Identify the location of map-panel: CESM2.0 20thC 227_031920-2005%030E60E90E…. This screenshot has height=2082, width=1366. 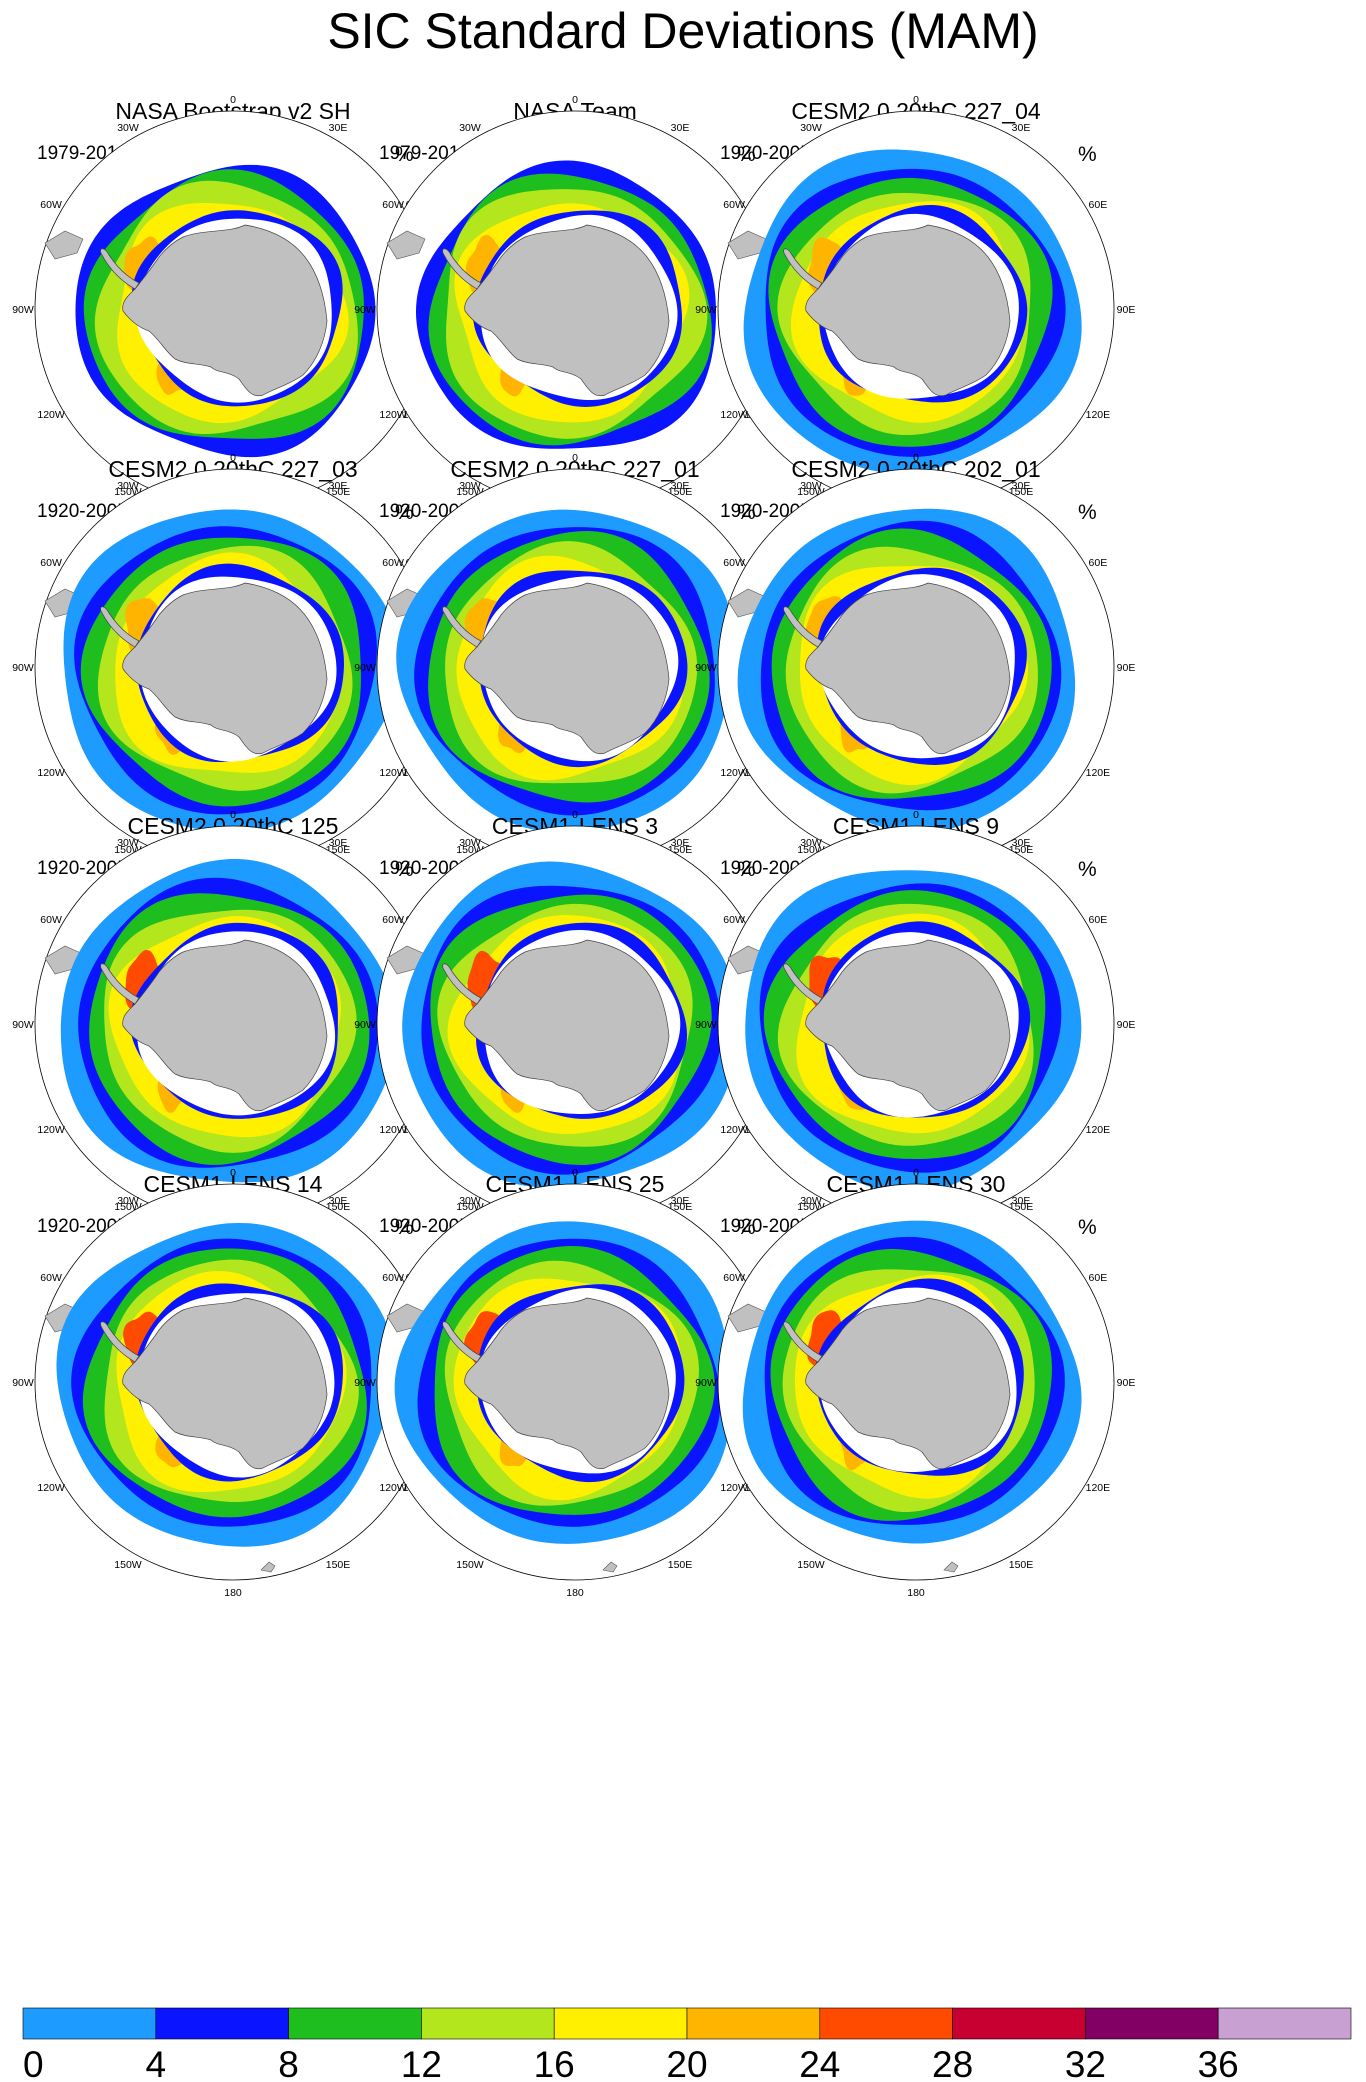
(232, 668).